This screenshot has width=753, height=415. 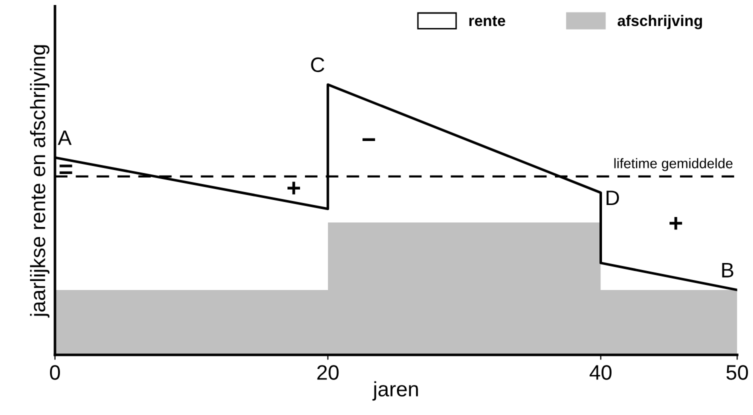 What do you see at coordinates (65, 137) in the screenshot?
I see `annotation: A` at bounding box center [65, 137].